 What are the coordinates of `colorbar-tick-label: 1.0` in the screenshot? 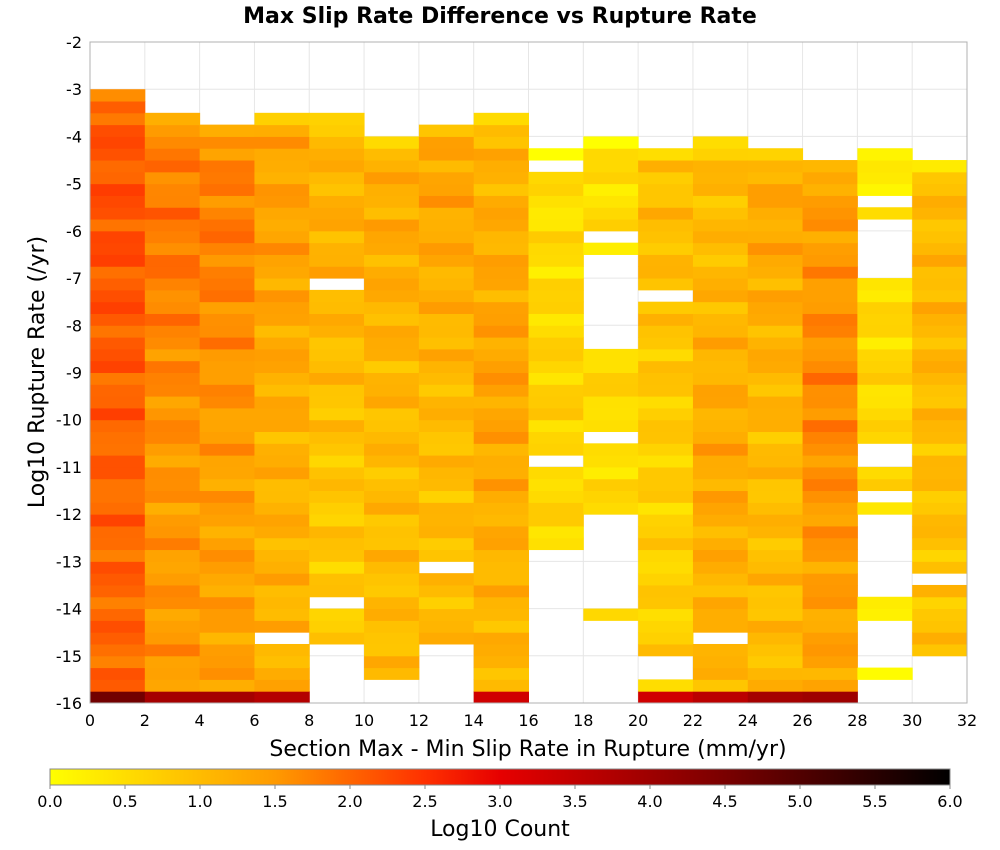 It's located at (199, 801).